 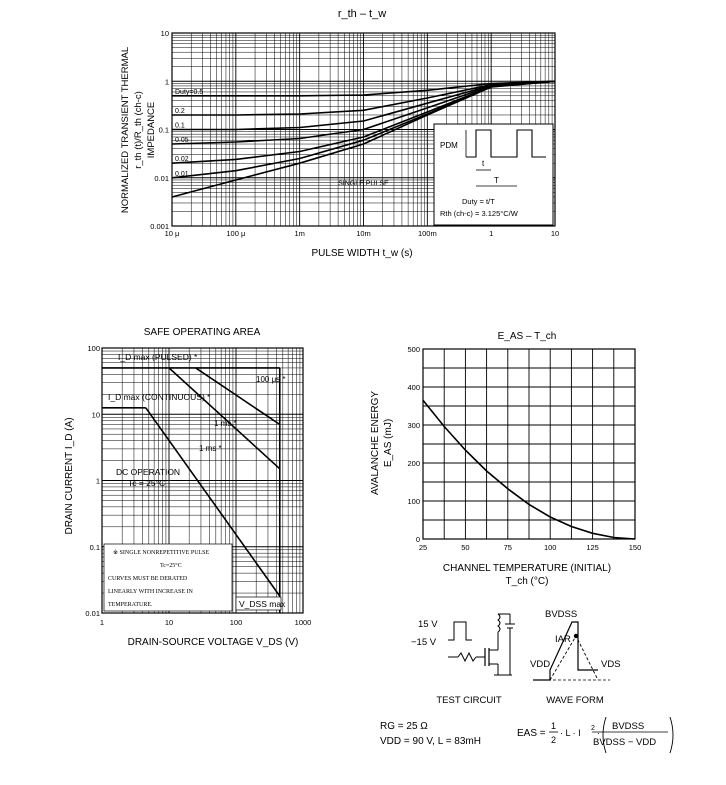 I want to click on soa-x-tick-label: 1, so click(x=102, y=622).